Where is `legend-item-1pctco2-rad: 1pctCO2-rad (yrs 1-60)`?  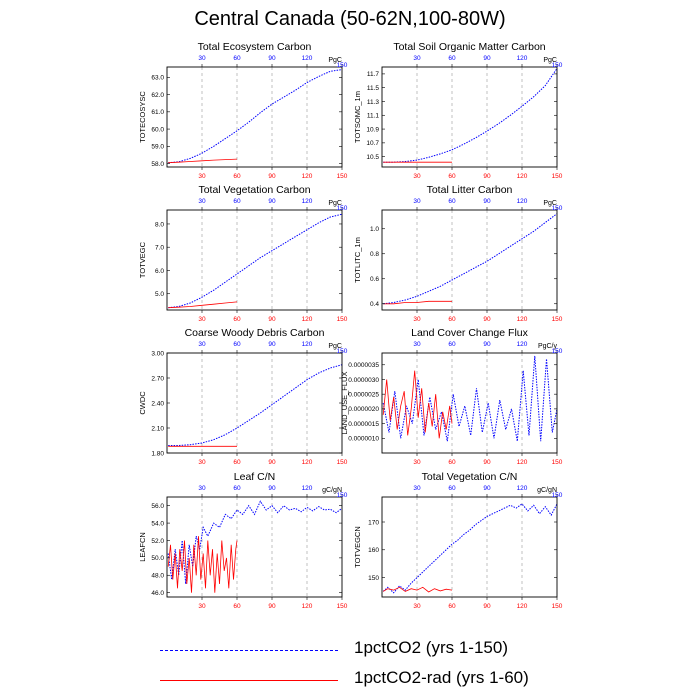
legend-item-1pctco2-rad: 1pctCO2-rad (yrs 1-60) is located at coordinates (360, 680).